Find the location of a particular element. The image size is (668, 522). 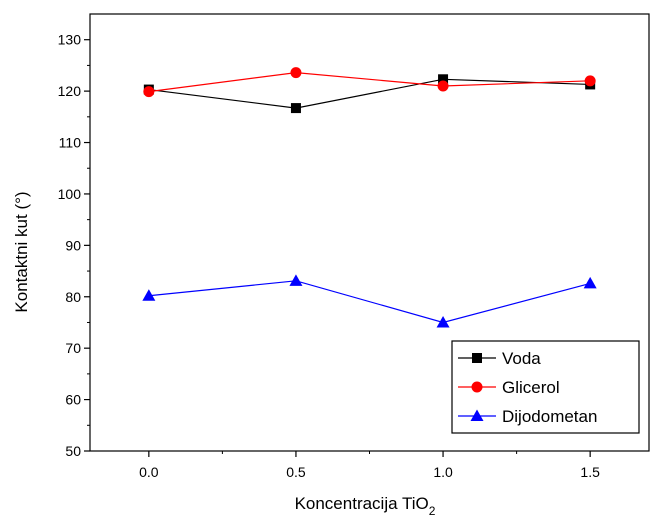

y-tick-label: 70 is located at coordinates (73, 348).